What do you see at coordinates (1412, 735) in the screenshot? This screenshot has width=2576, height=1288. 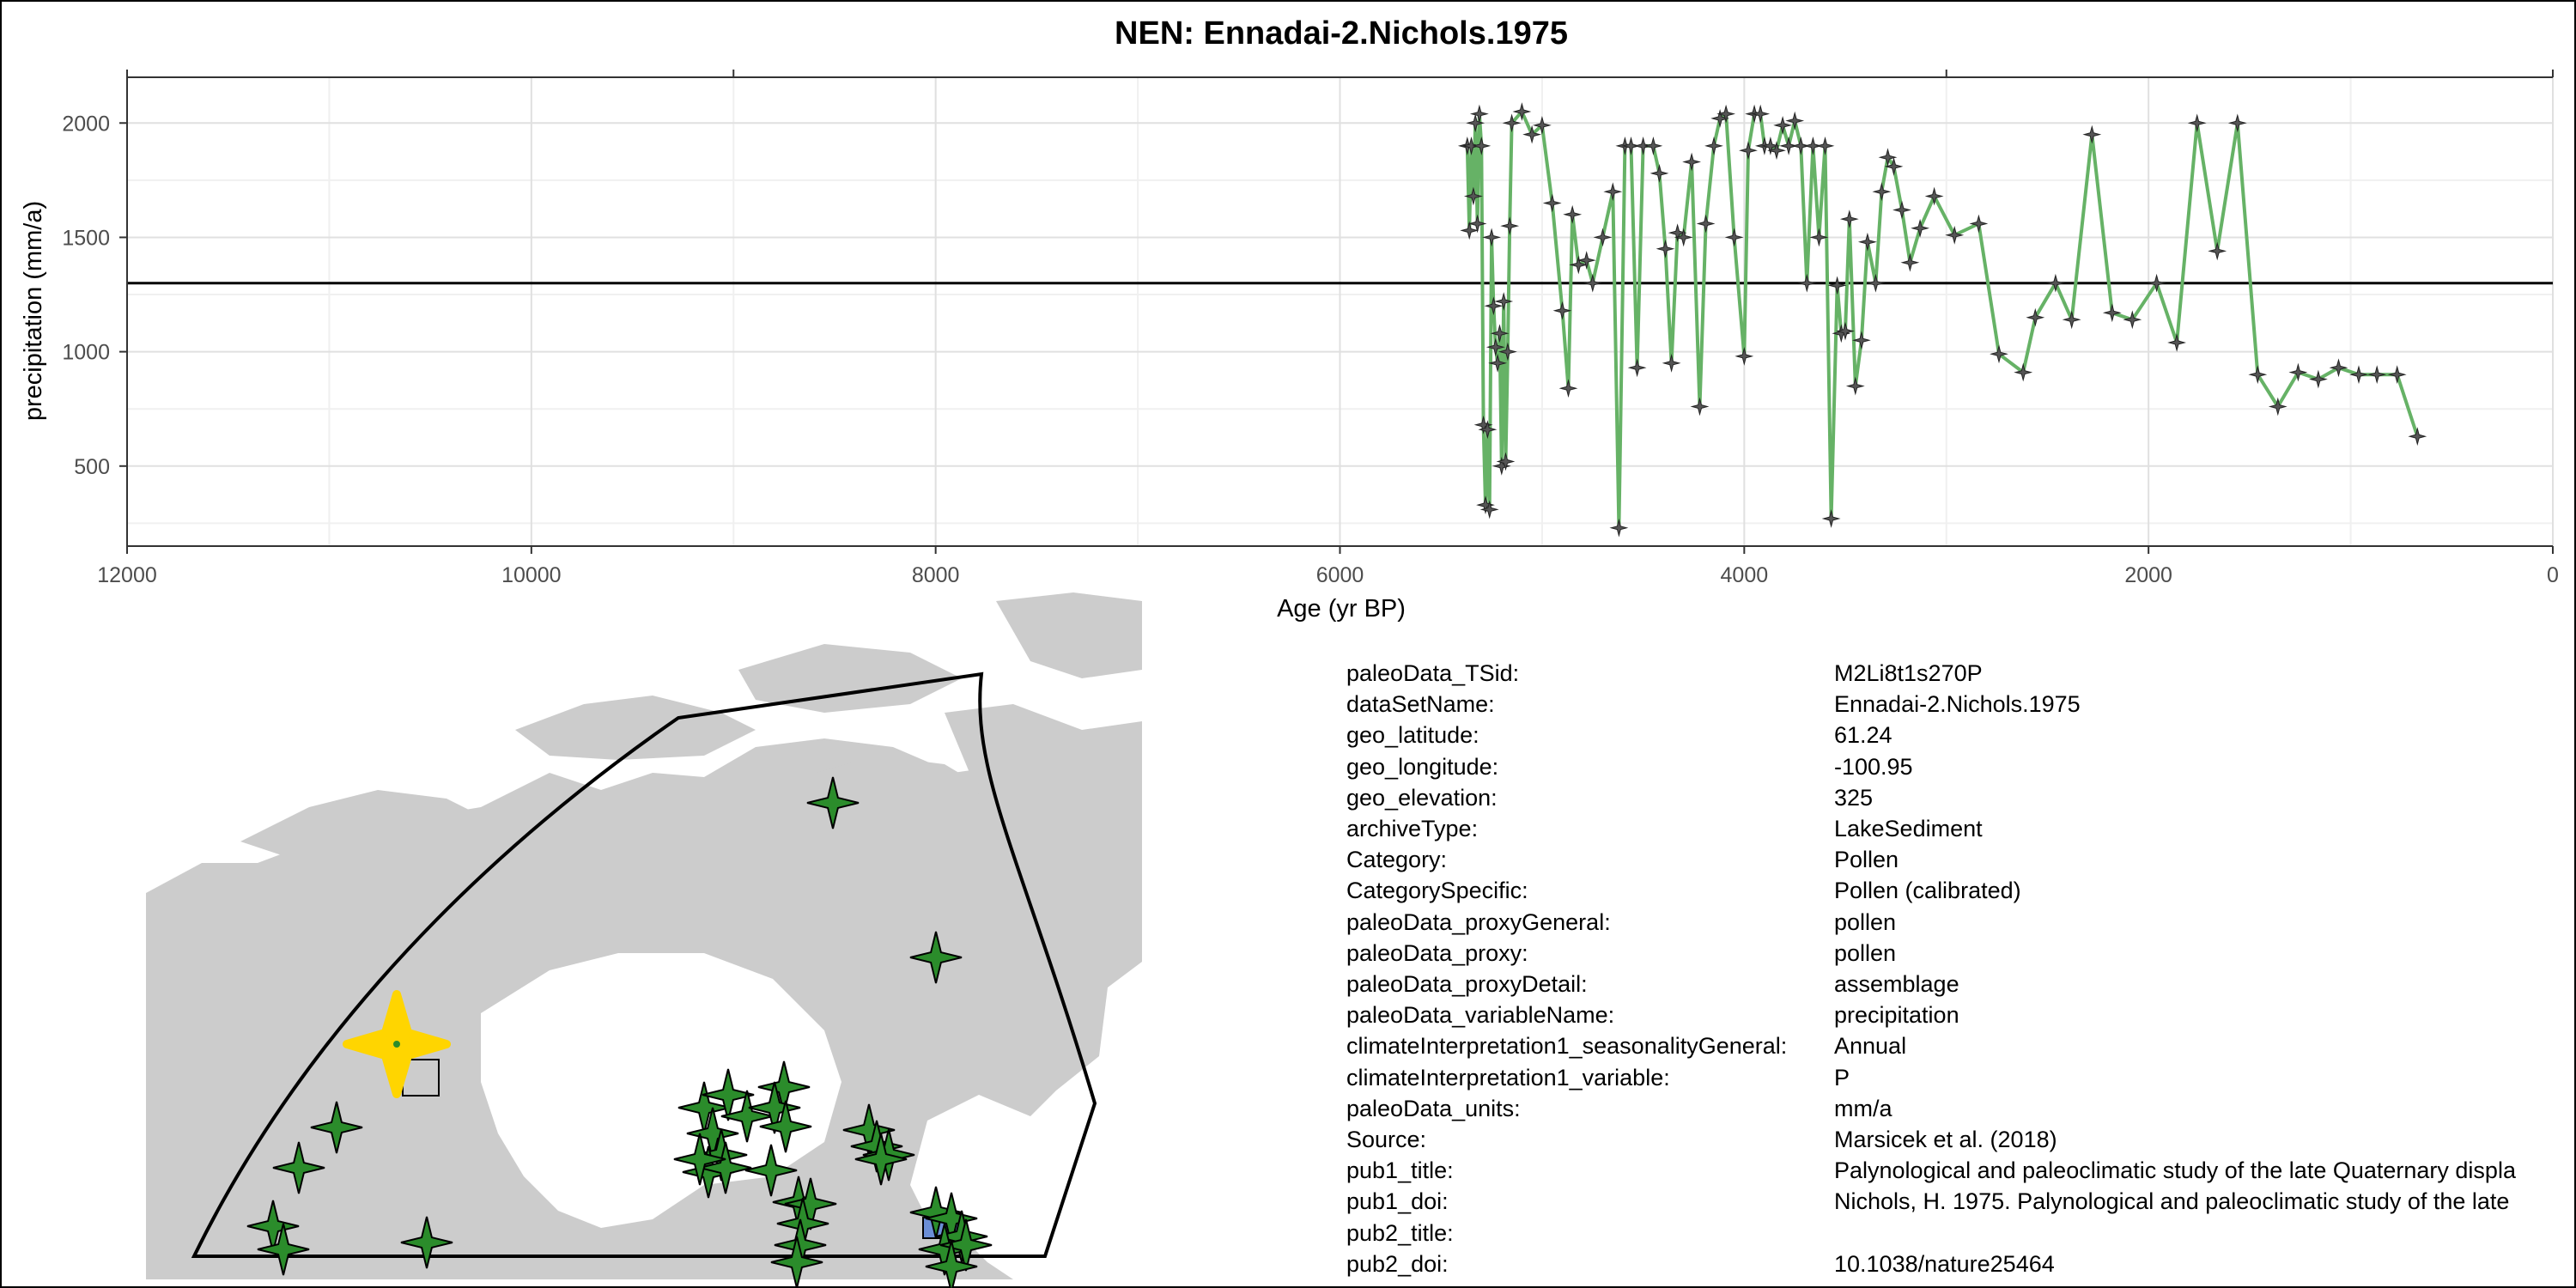 I see `metadata-key: geo_latitude:` at bounding box center [1412, 735].